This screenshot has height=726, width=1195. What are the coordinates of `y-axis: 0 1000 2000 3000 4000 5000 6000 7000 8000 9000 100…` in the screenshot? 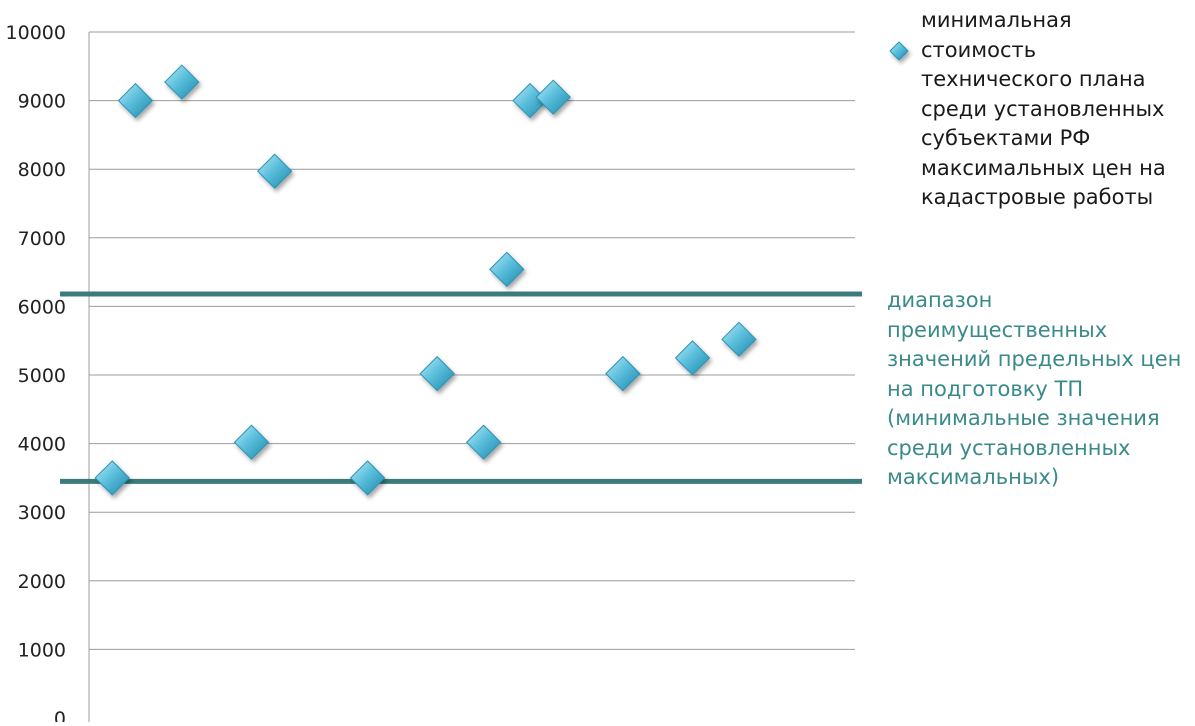 It's located at (48, 374).